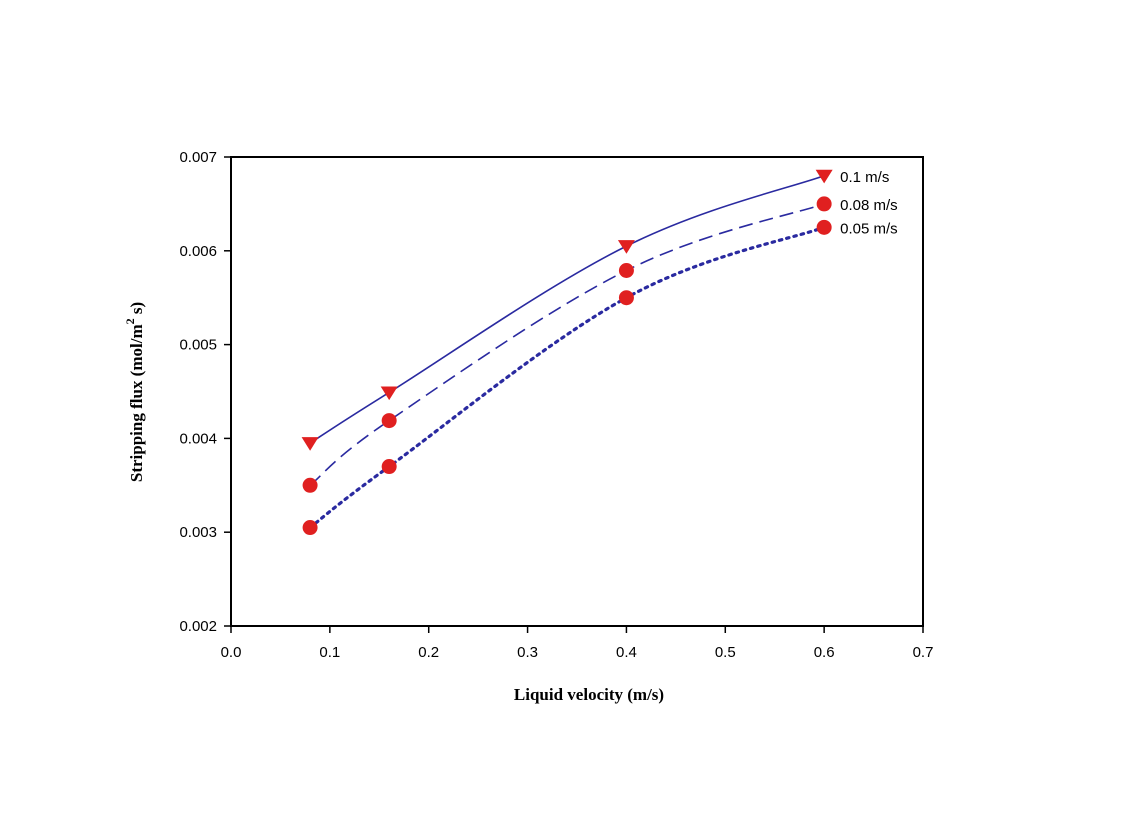 The width and height of the screenshot is (1144, 837). What do you see at coordinates (198, 438) in the screenshot?
I see `y-tick-label: 0.004` at bounding box center [198, 438].